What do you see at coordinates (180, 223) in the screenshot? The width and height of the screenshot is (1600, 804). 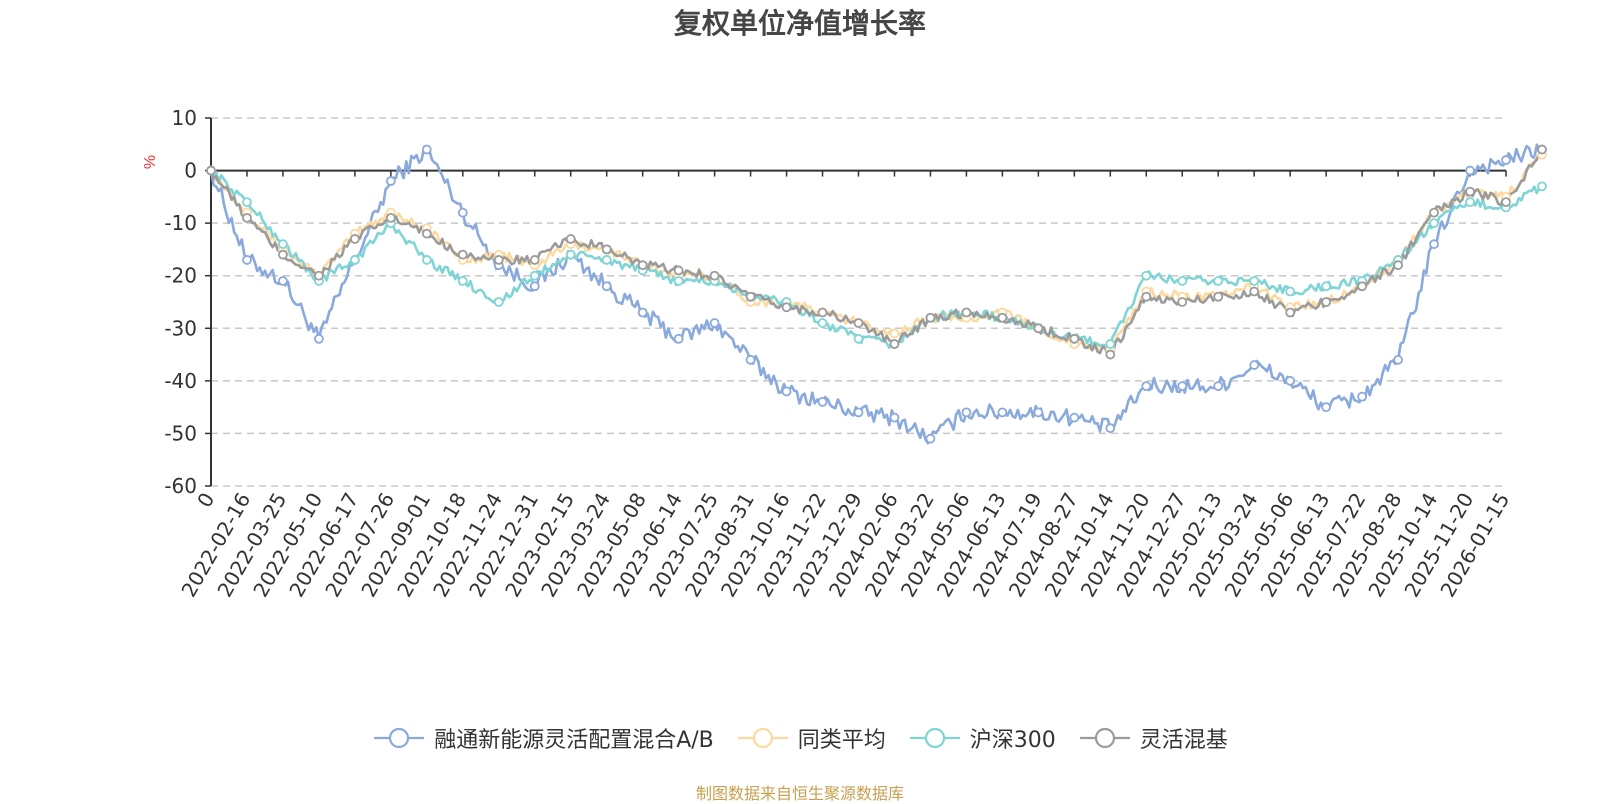 I see `y-tick-label: -10` at bounding box center [180, 223].